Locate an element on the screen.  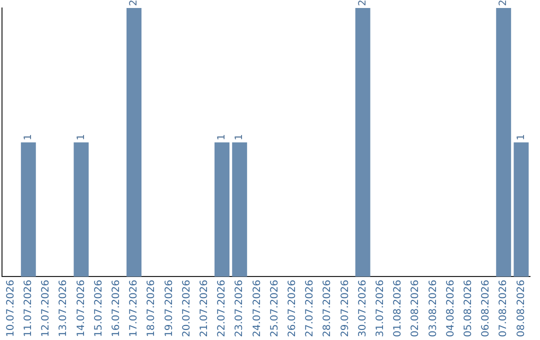
x-tick-label: 29.07.2026 is located at coordinates (345, 309).